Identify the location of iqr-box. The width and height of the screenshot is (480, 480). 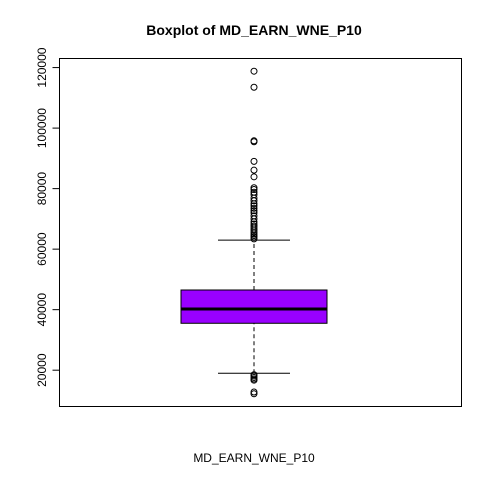
(254, 306).